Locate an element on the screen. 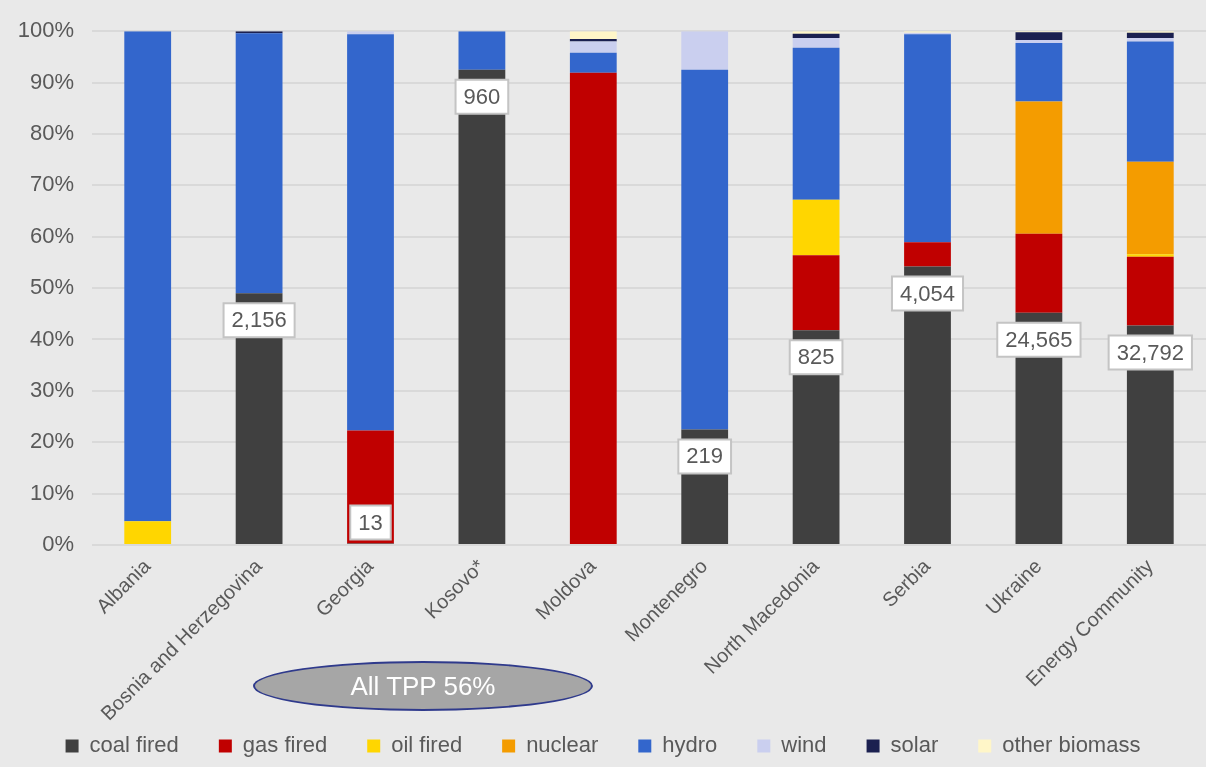 The width and height of the screenshot is (1206, 767). y-tick-label: 80% is located at coordinates (51, 133).